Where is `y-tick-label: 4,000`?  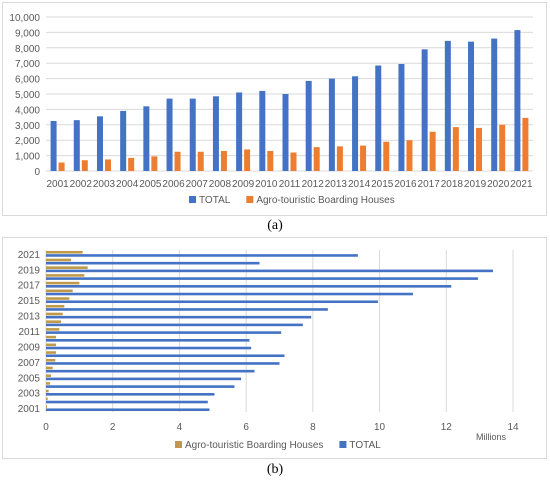 y-tick-label: 4,000 is located at coordinates (27, 110).